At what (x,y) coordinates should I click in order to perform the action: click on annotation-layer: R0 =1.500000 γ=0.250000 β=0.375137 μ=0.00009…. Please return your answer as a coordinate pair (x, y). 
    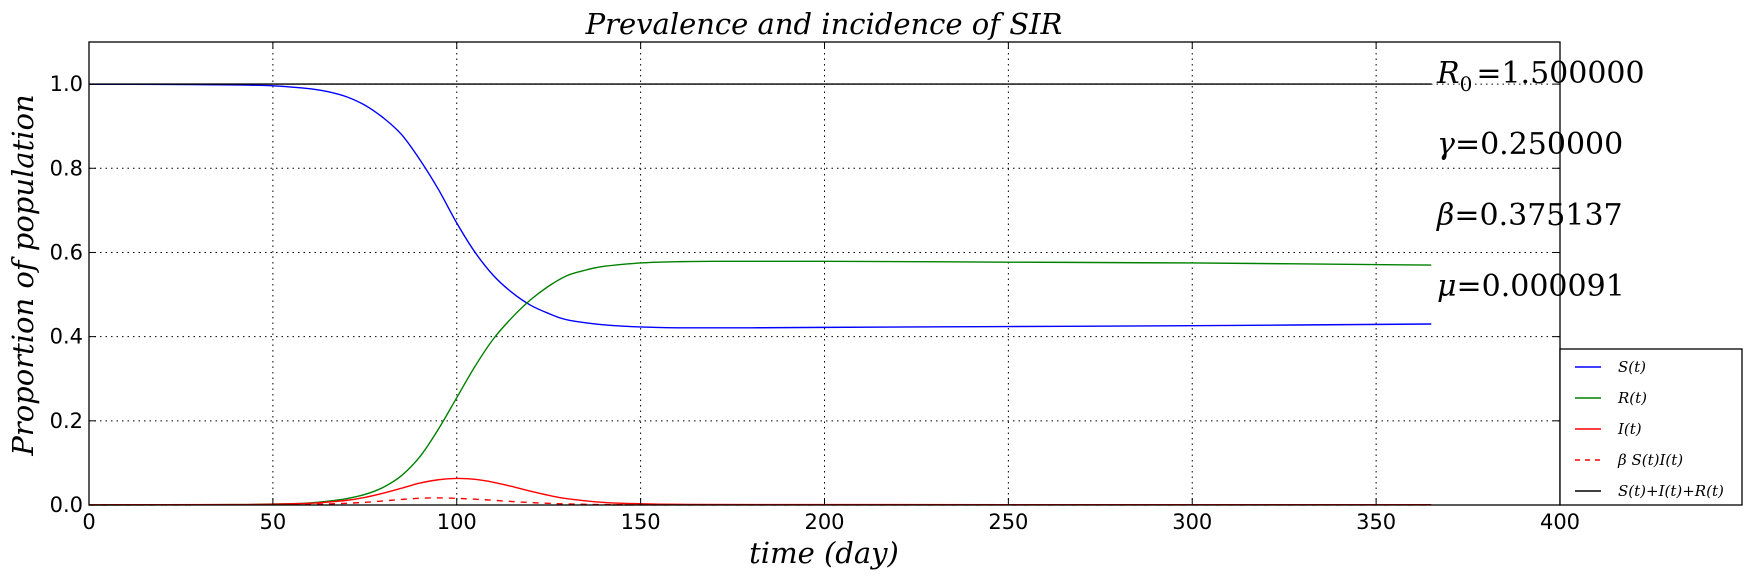
    Looking at the image, I should click on (1540, 180).